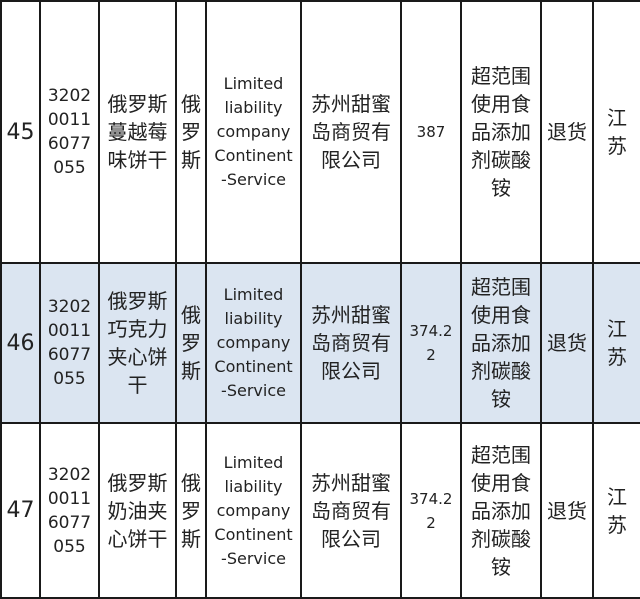 Image resolution: width=640 pixels, height=599 pixels. I want to click on cell-reason: 超范围 使用食 品添加 剂碳酸铵, so click(501, 343).